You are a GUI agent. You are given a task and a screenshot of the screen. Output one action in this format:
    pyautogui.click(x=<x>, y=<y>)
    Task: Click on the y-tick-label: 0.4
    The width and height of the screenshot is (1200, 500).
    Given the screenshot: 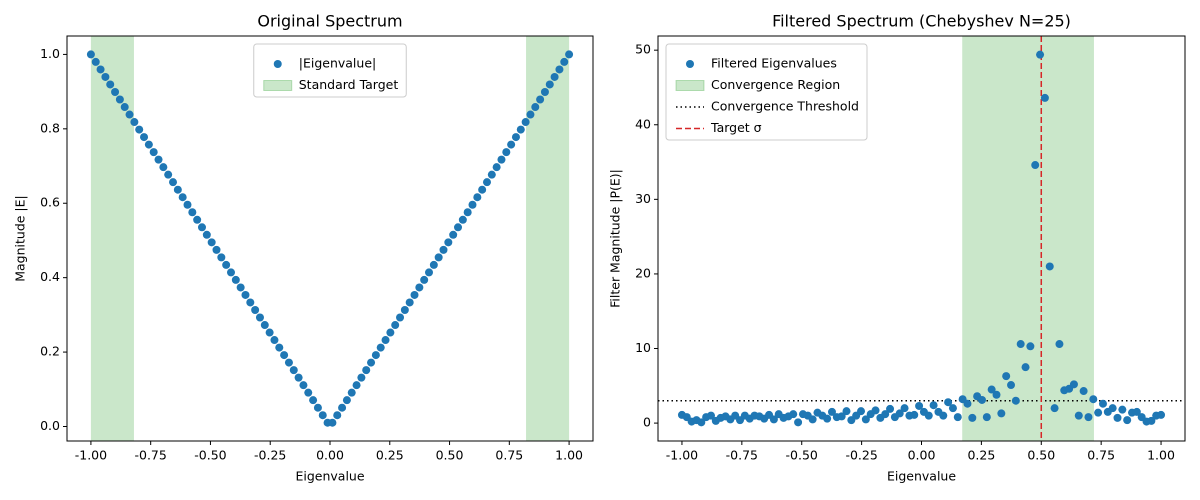 What is the action you would take?
    pyautogui.click(x=50, y=276)
    